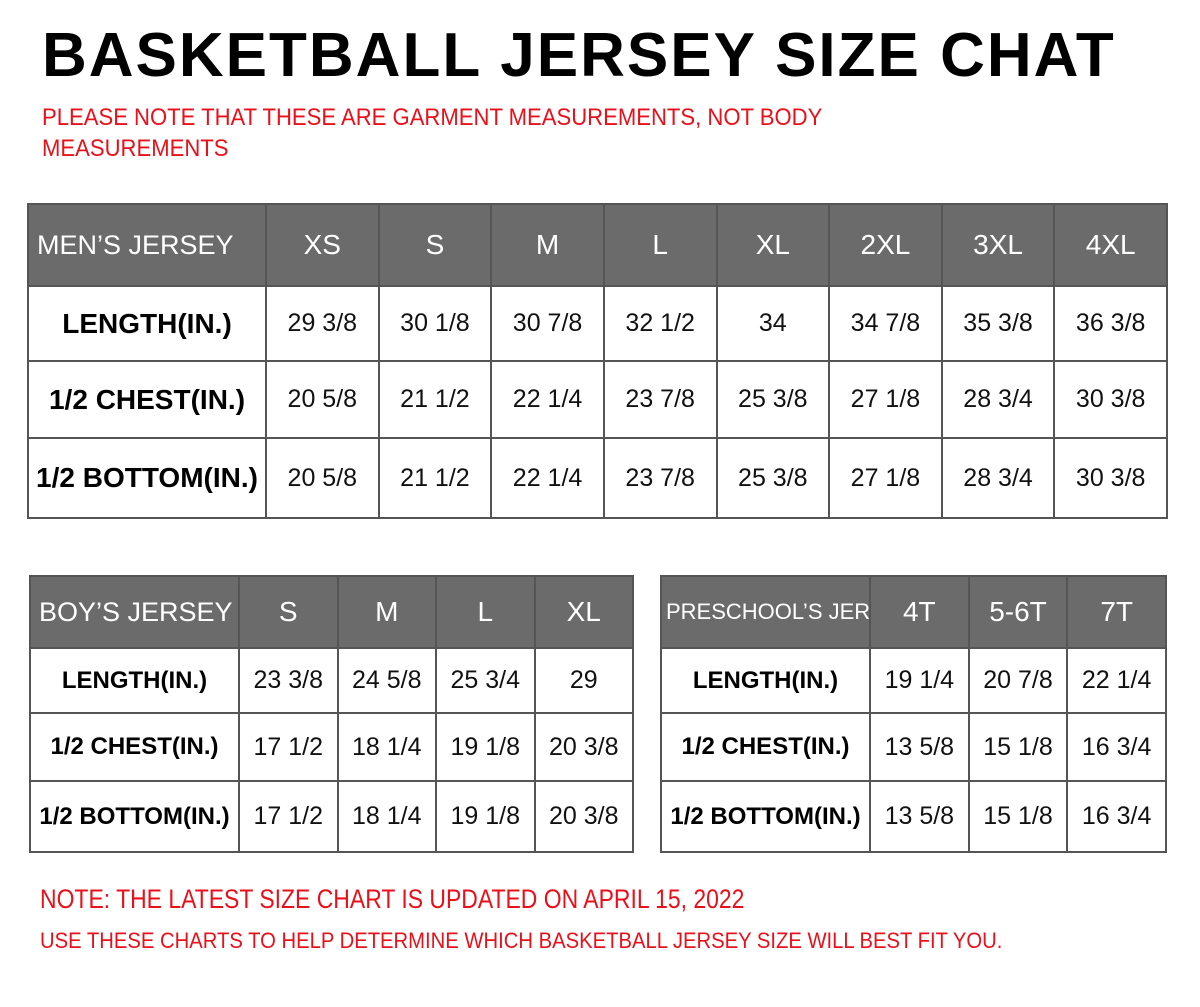 Image resolution: width=1200 pixels, height=1007 pixels. What do you see at coordinates (765, 612) in the screenshot?
I see `table-title-cell: PRESCHOOL’S JERSEY` at bounding box center [765, 612].